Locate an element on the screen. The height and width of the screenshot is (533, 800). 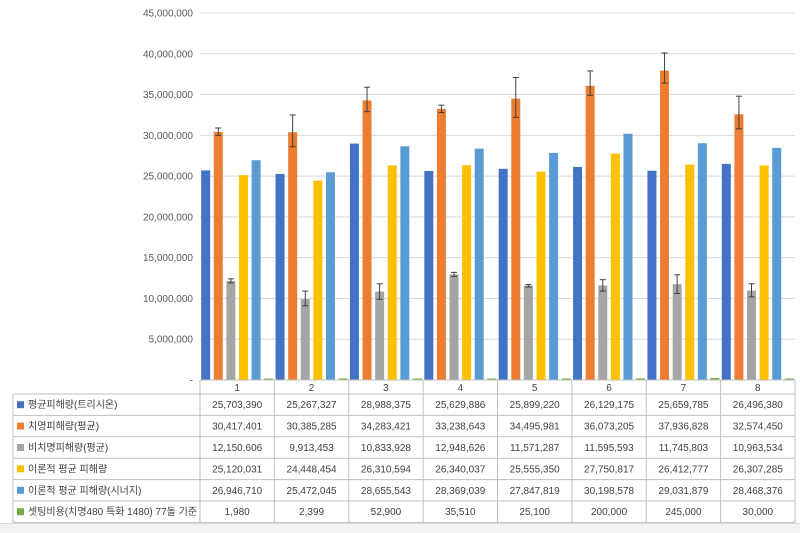
table-cell: 25,100 is located at coordinates (534, 512).